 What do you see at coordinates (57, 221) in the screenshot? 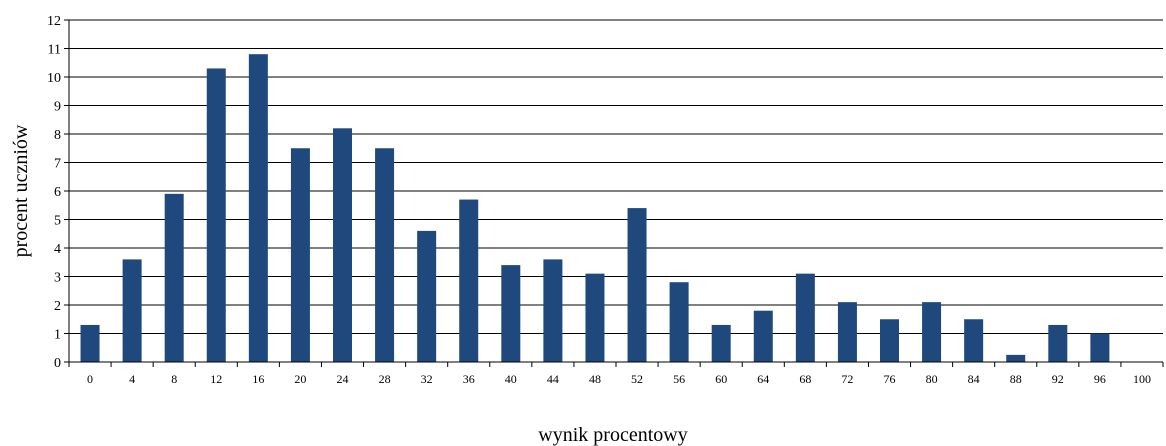
I see `y-tick-label: 5` at bounding box center [57, 221].